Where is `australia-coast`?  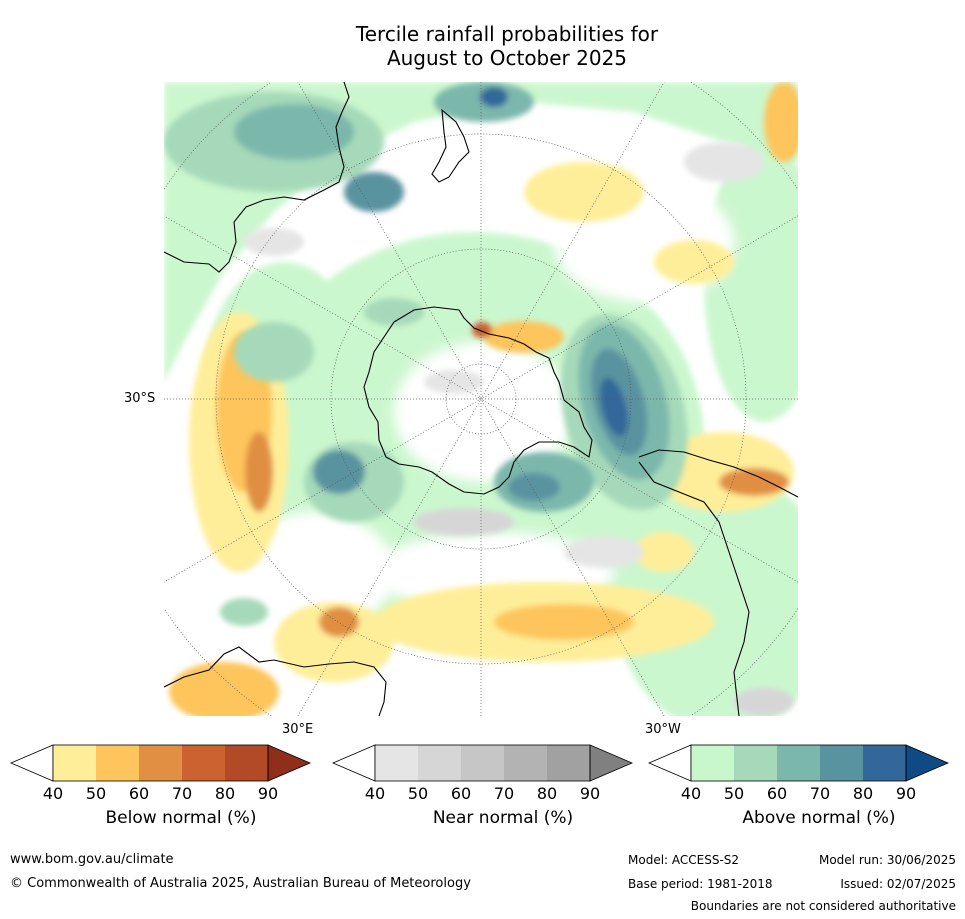 australia-coast is located at coordinates (257, 177).